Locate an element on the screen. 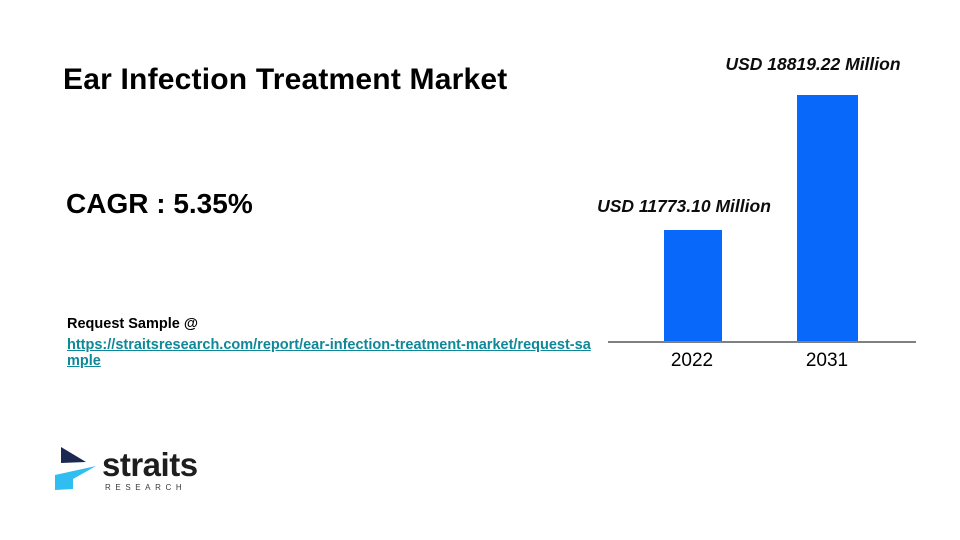 This screenshot has height=540, width=960. request-sample-label: Request Sample @ is located at coordinates (132, 324).